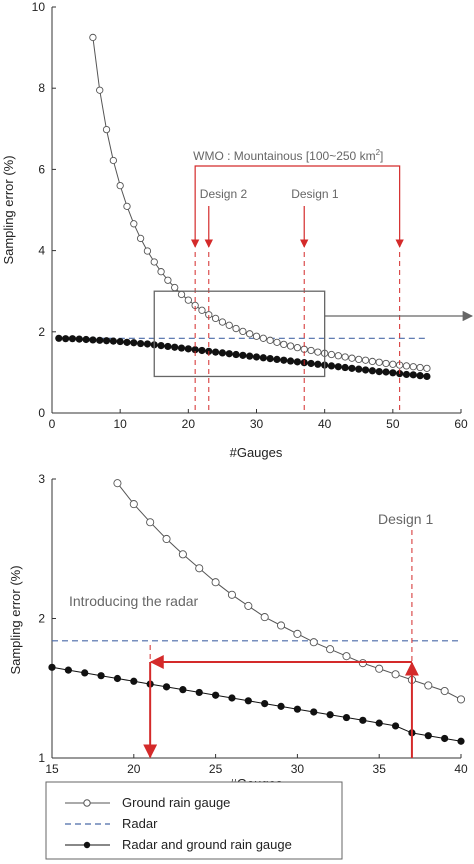 This screenshot has height=864, width=474. I want to click on bottom-x-tick-label: 30, so click(298, 769).